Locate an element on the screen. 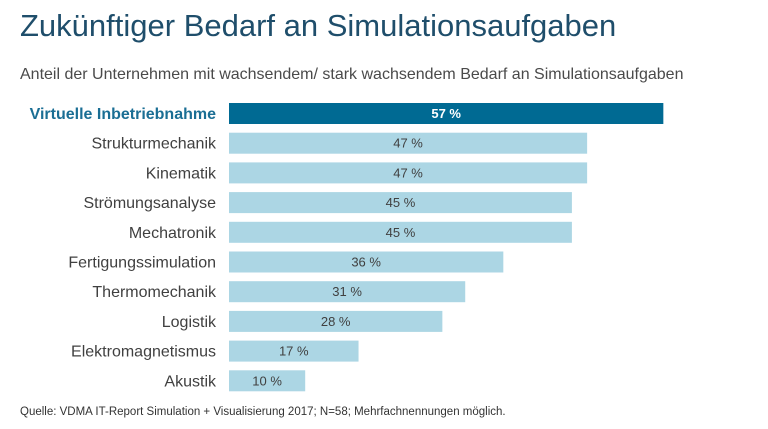  value-label-8: 28 % is located at coordinates (336, 321).